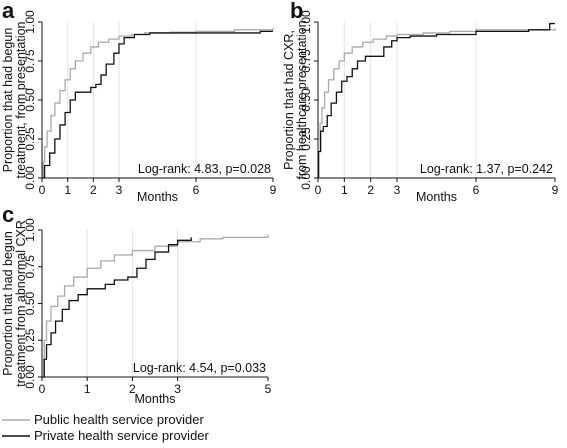  Describe the element at coordinates (8, 214) in the screenshot. I see `panel-c-letter: c` at that location.